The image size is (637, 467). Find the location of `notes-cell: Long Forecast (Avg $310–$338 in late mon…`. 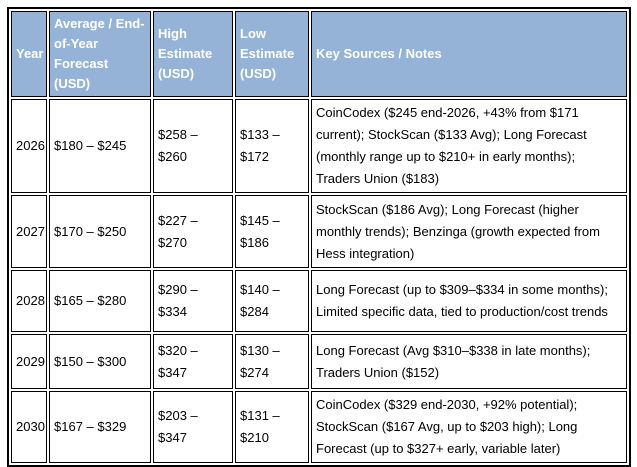

notes-cell: Long Forecast (Avg $310–$338 in late mon… is located at coordinates (469, 361).